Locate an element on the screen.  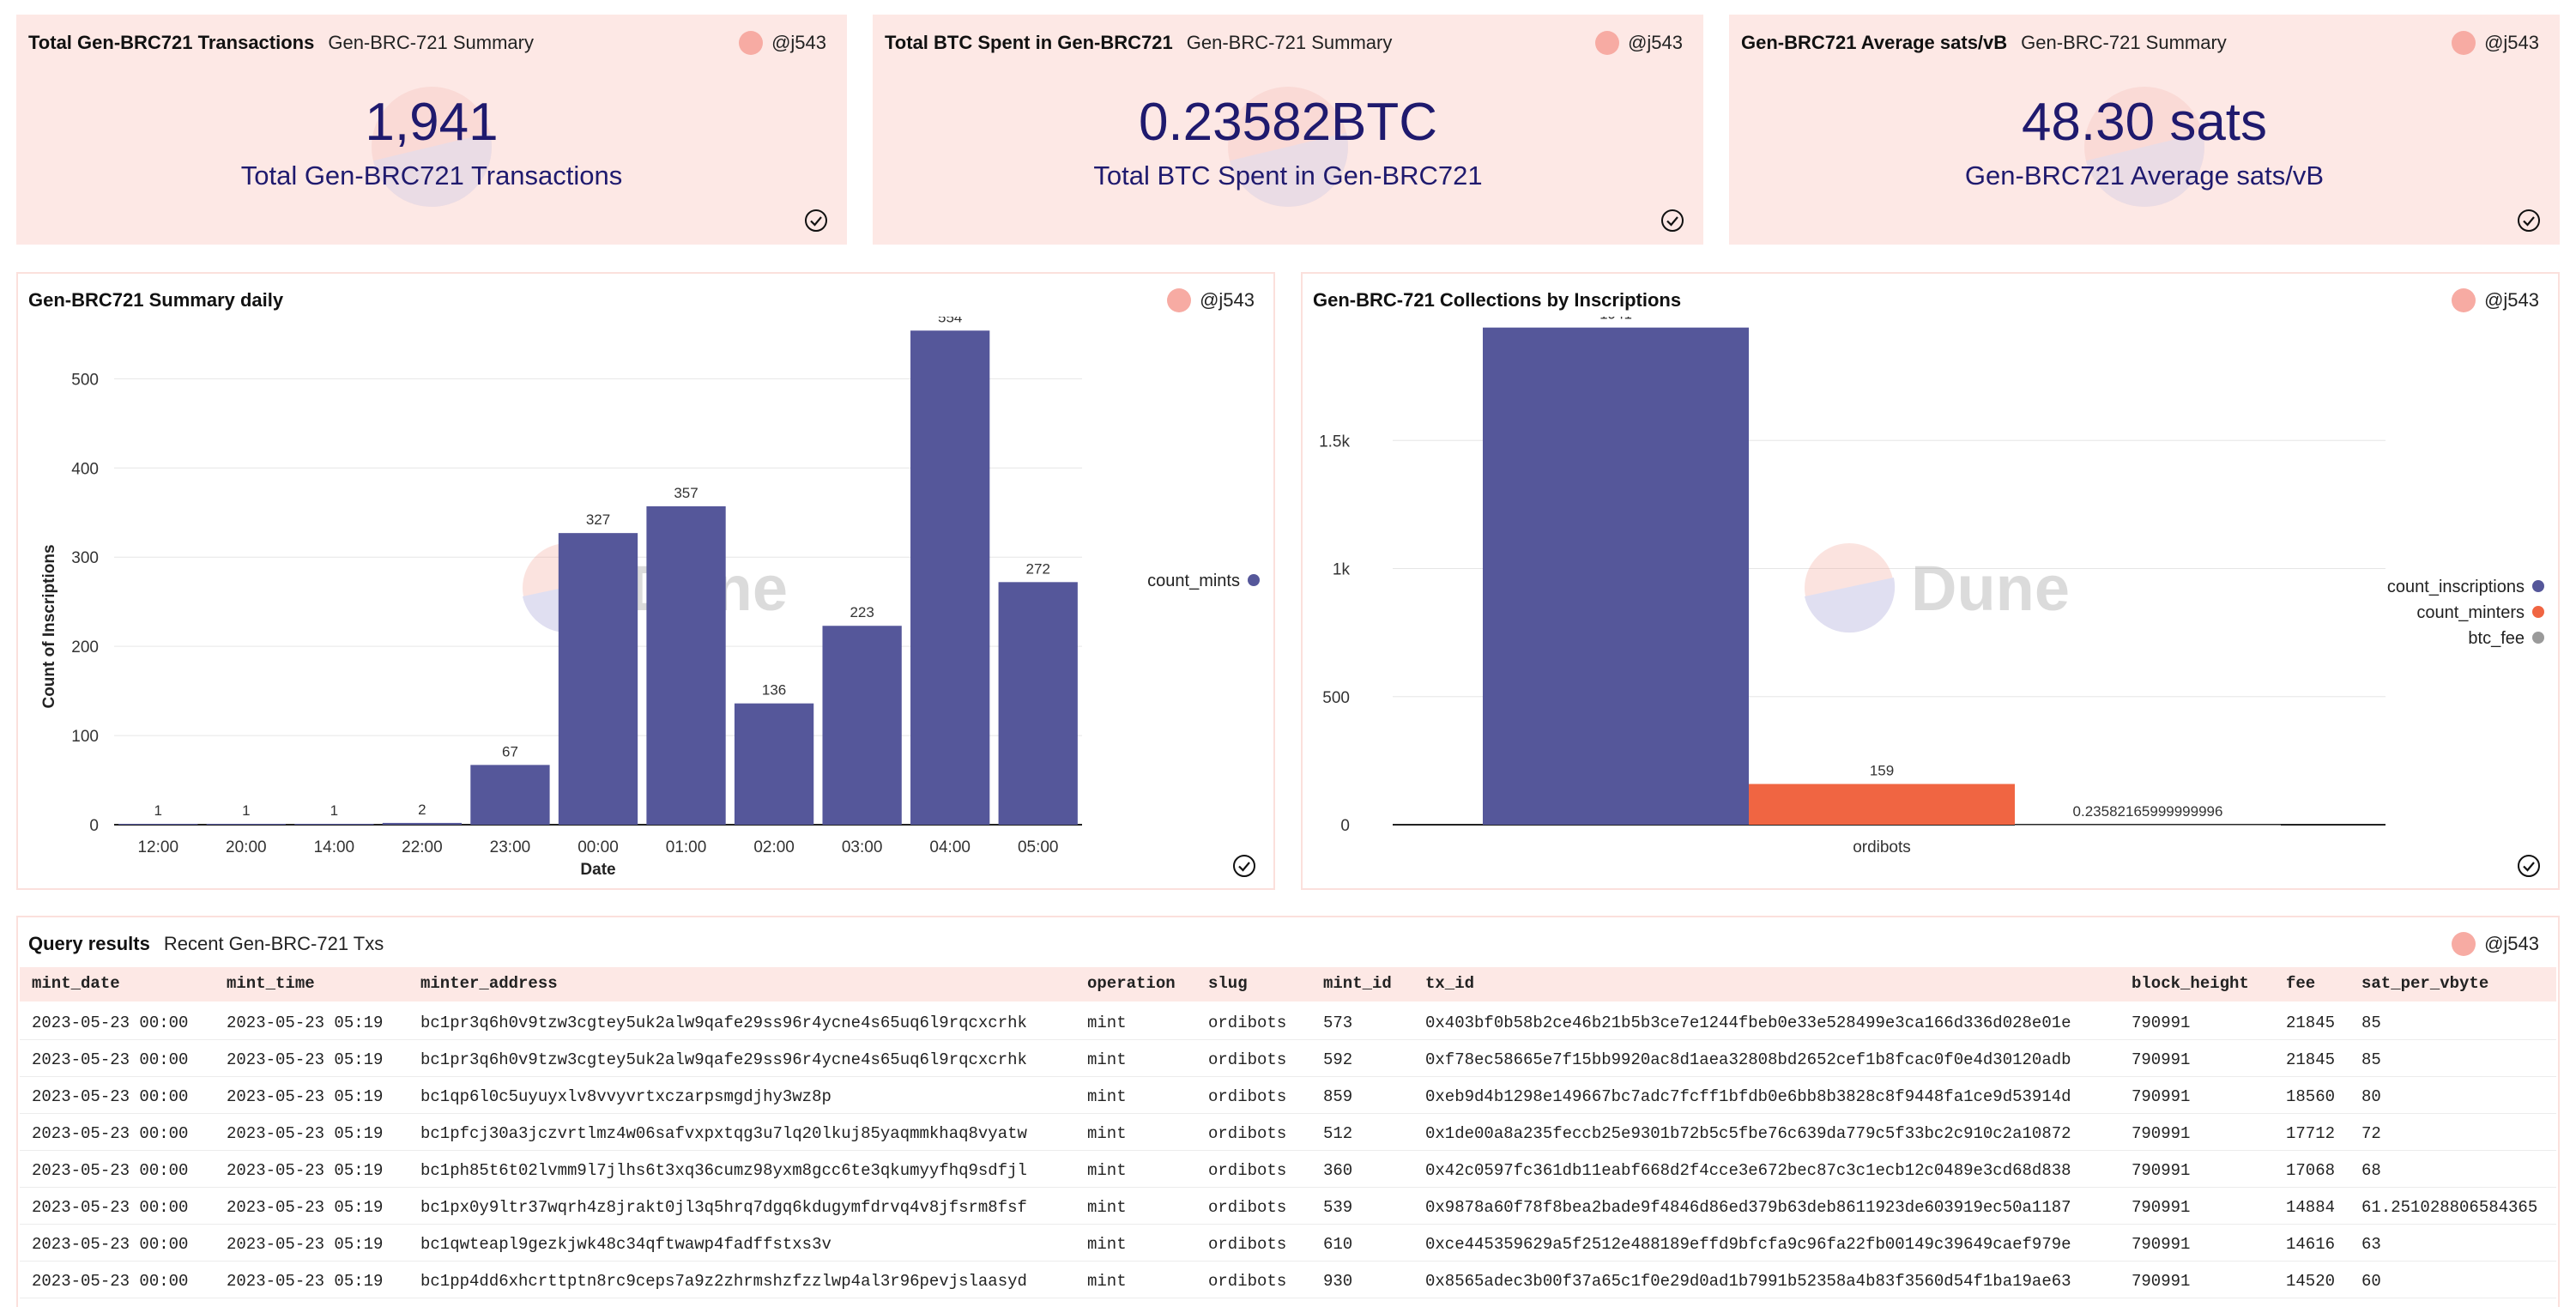
cell-sat-per-vbyte: 63 is located at coordinates (2371, 1244).